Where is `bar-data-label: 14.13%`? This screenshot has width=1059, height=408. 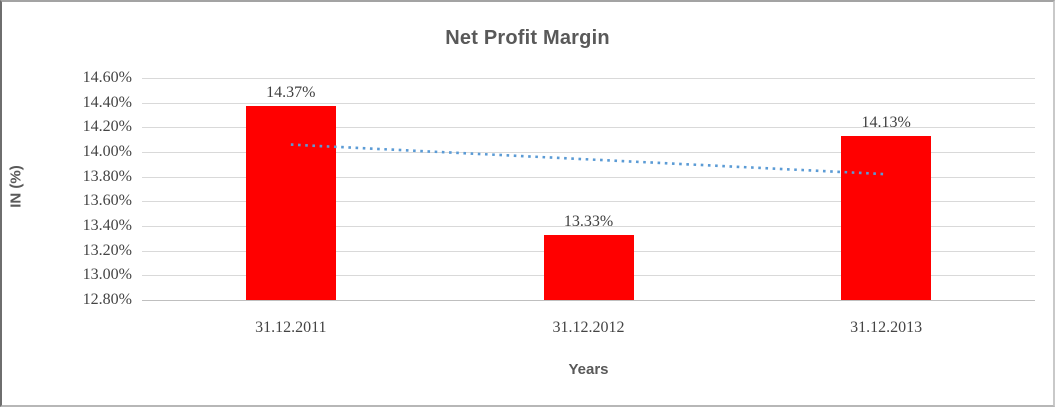 bar-data-label: 14.13% is located at coordinates (886, 122).